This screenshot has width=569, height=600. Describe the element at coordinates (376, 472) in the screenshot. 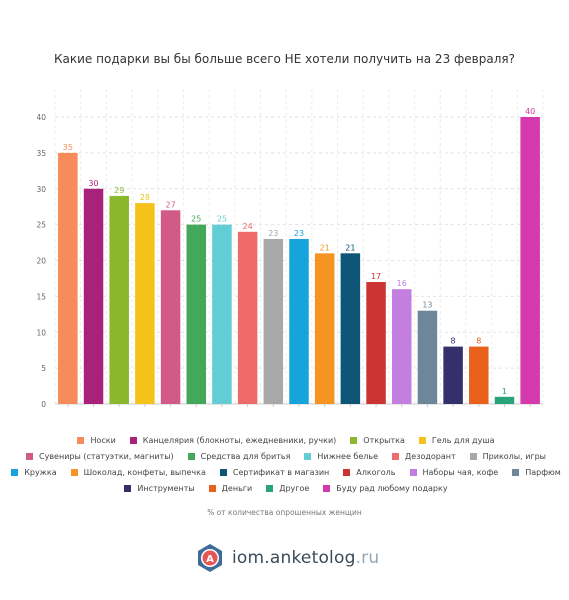

I see `legend-label: Алкоголь` at that location.